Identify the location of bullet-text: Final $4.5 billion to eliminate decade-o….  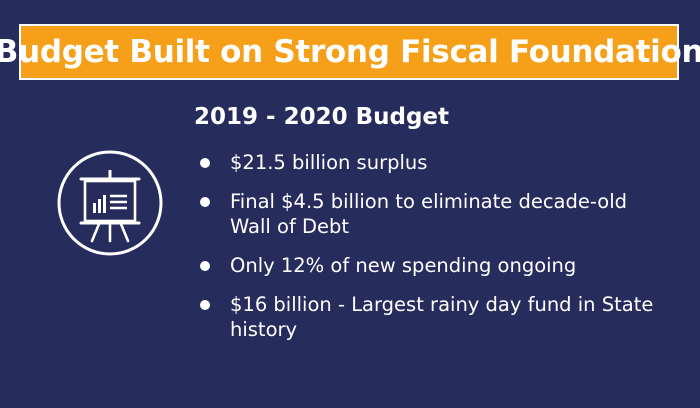
(429, 214).